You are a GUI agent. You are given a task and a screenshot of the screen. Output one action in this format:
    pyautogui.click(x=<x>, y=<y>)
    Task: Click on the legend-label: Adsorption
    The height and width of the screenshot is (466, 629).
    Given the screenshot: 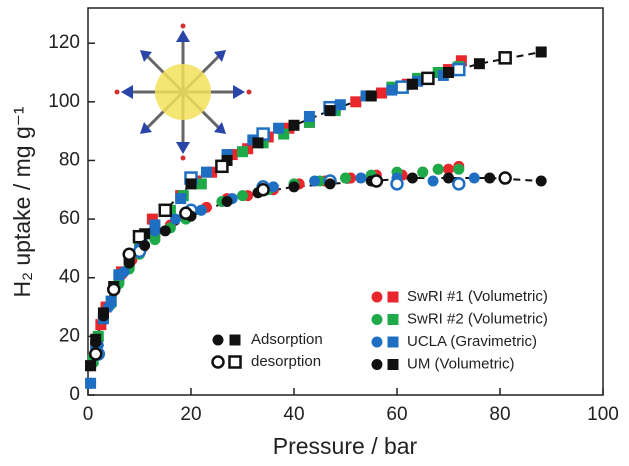 What is the action you would take?
    pyautogui.click(x=287, y=339)
    